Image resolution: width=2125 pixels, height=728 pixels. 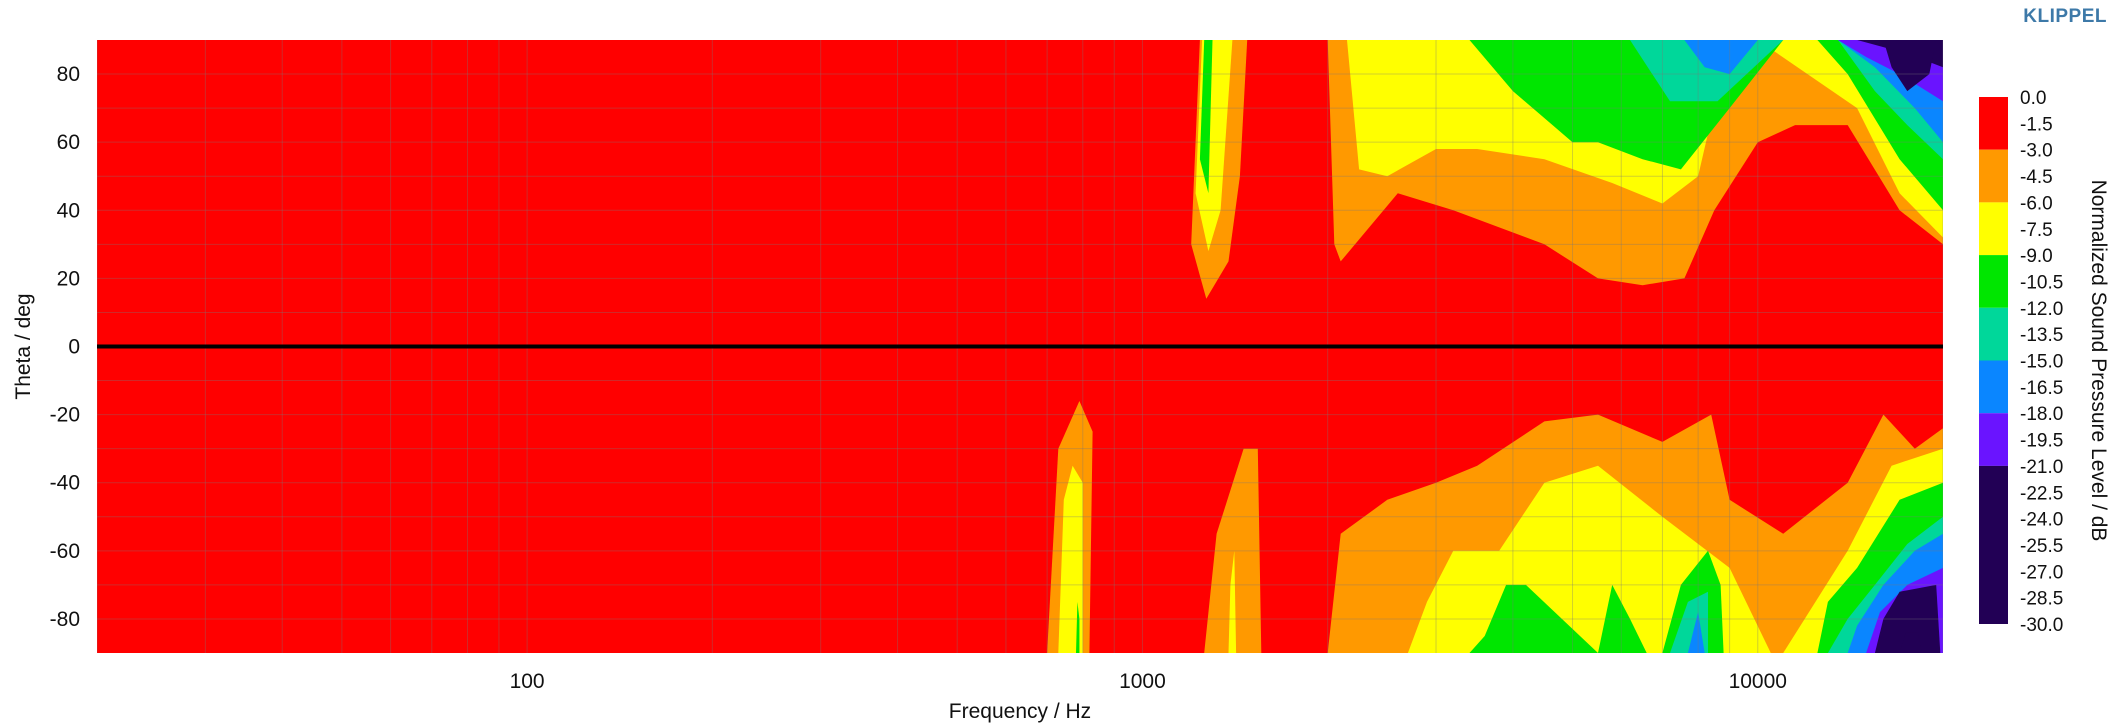 What do you see at coordinates (68, 74) in the screenshot?
I see `y-tick-label: 80` at bounding box center [68, 74].